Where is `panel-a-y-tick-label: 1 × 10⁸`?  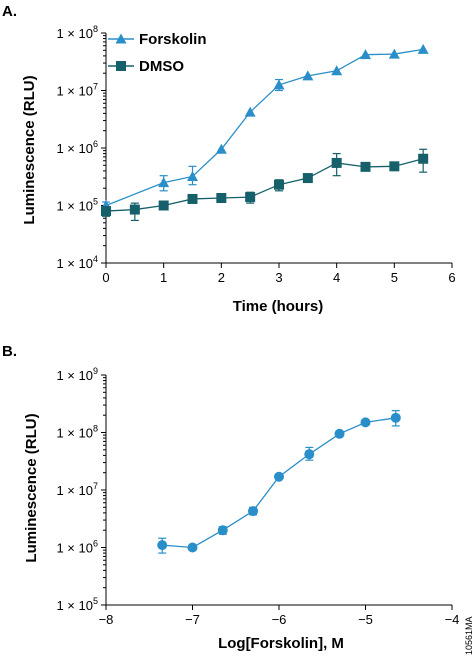
panel-a-y-tick-label: 1 × 10⁸ is located at coordinates (77, 32).